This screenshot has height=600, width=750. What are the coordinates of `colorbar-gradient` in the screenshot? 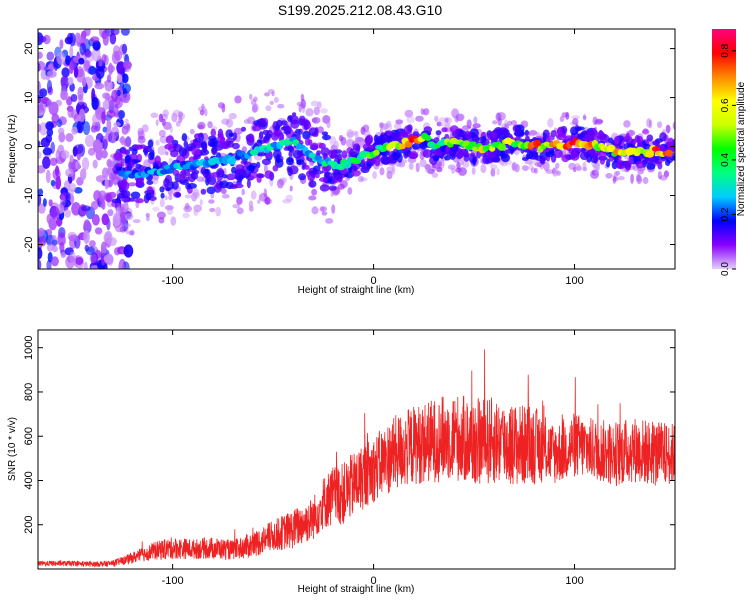 It's located at (724, 149).